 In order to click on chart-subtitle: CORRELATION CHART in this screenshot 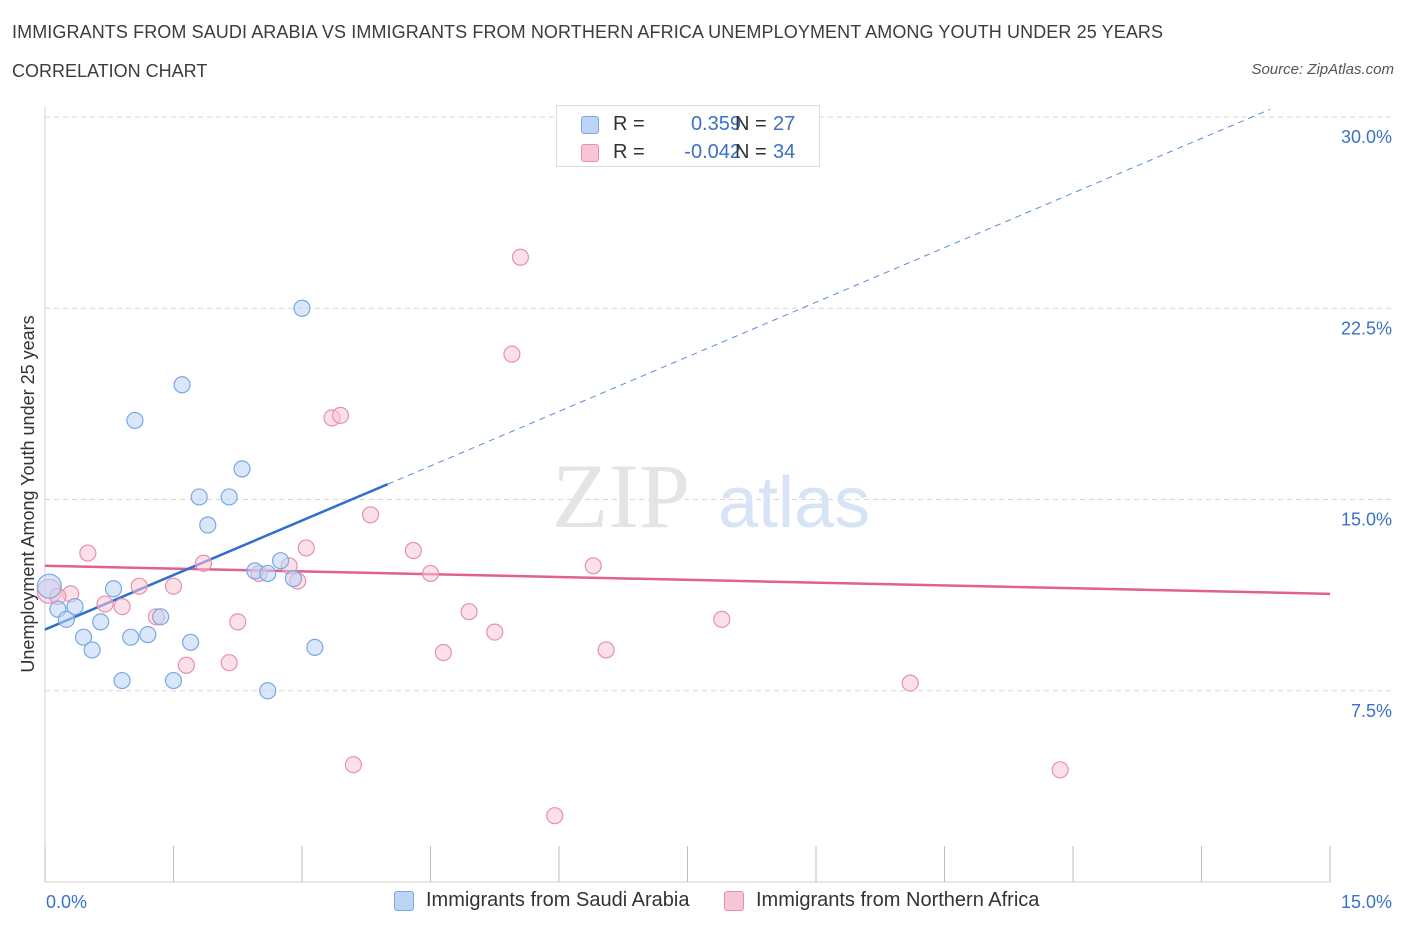, I will do `click(110, 71)`.